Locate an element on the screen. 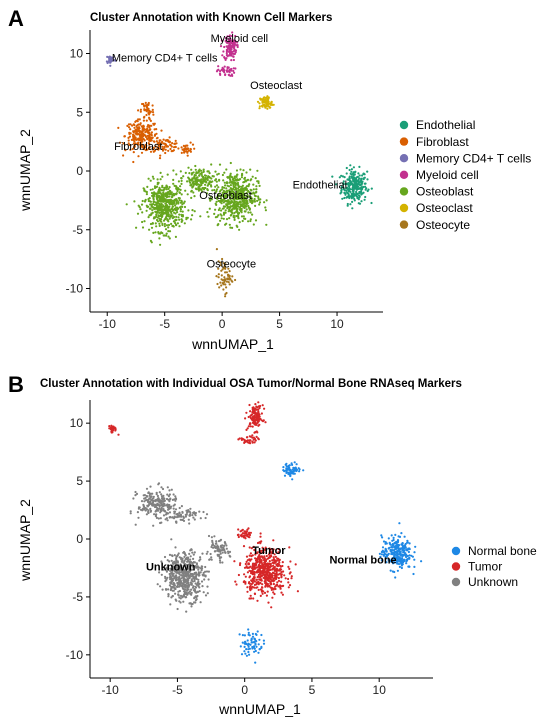 The width and height of the screenshot is (550, 720). x-tick-label: -10 is located at coordinates (111, 690).